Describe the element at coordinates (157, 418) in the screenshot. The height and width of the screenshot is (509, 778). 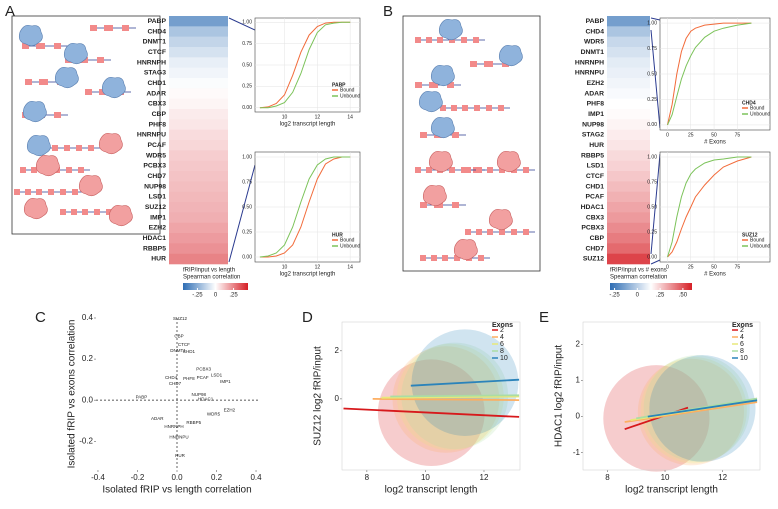
I see `point-label: ADAR` at that location.